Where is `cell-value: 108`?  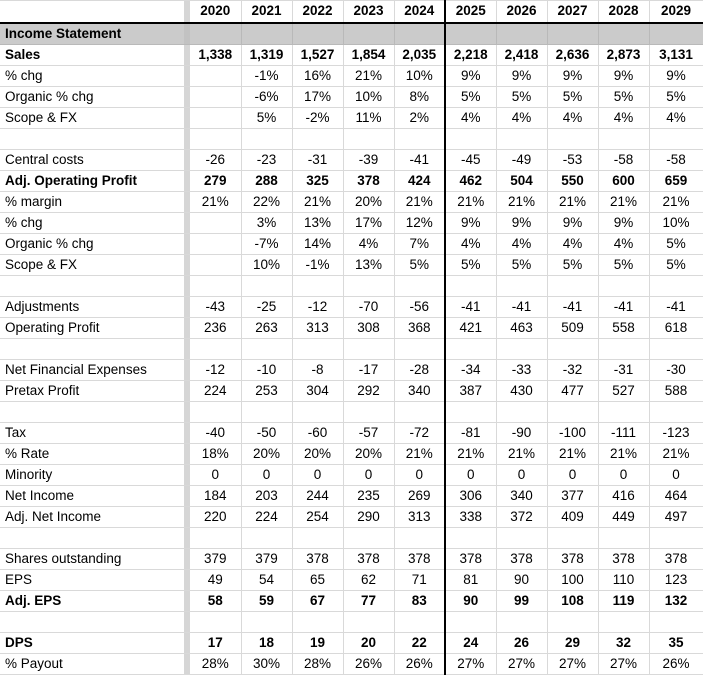 cell-value: 108 is located at coordinates (573, 601).